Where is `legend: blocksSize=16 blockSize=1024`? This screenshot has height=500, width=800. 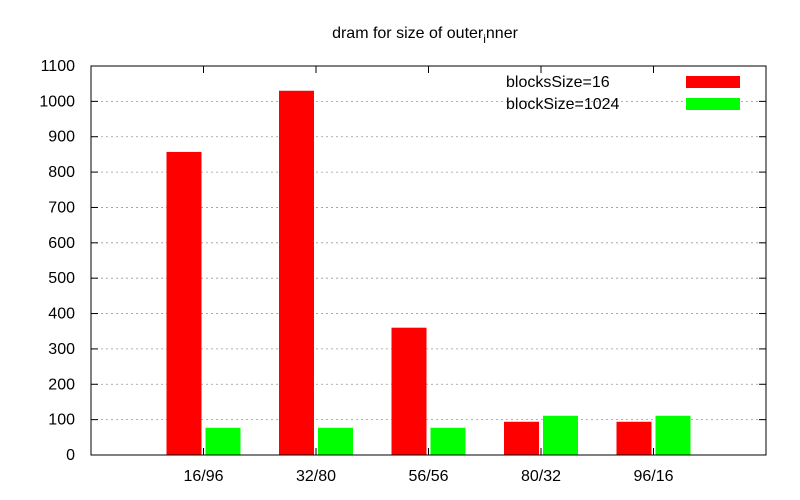
legend: blocksSize=16 blockSize=1024 is located at coordinates (623, 93).